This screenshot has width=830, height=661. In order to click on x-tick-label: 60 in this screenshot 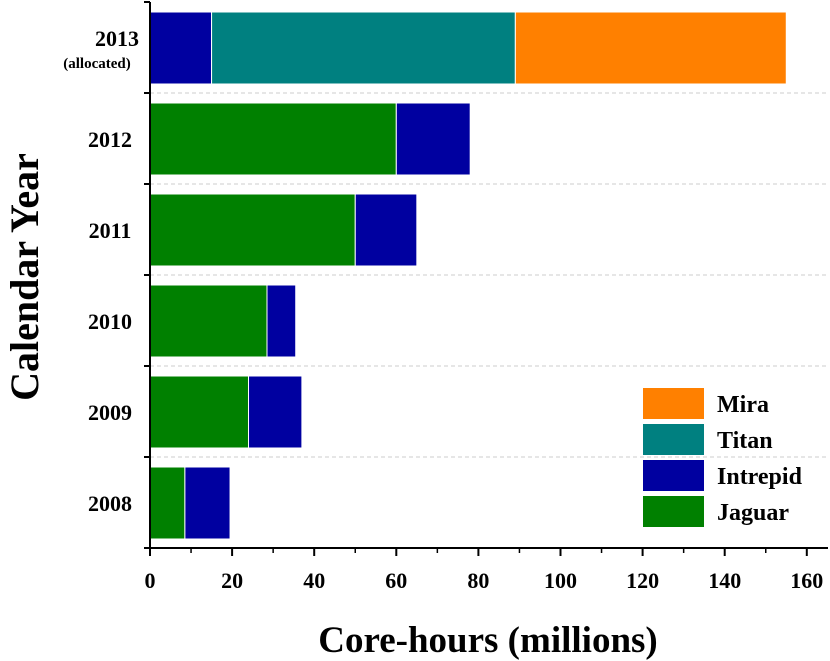, I will do `click(396, 580)`.